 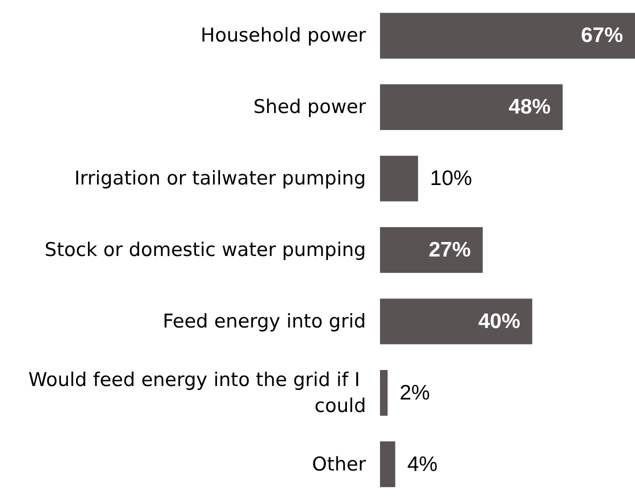 What do you see at coordinates (264, 321) in the screenshot?
I see `y-tick-label: Feed energy into grid` at bounding box center [264, 321].